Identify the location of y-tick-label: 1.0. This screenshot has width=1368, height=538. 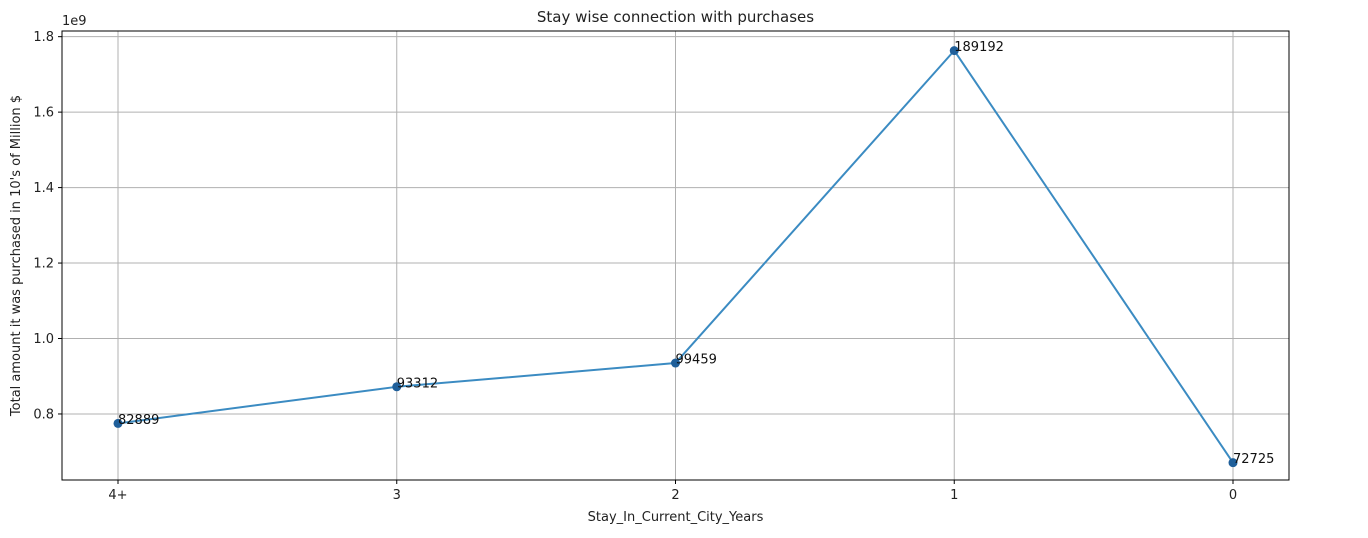
(43, 339).